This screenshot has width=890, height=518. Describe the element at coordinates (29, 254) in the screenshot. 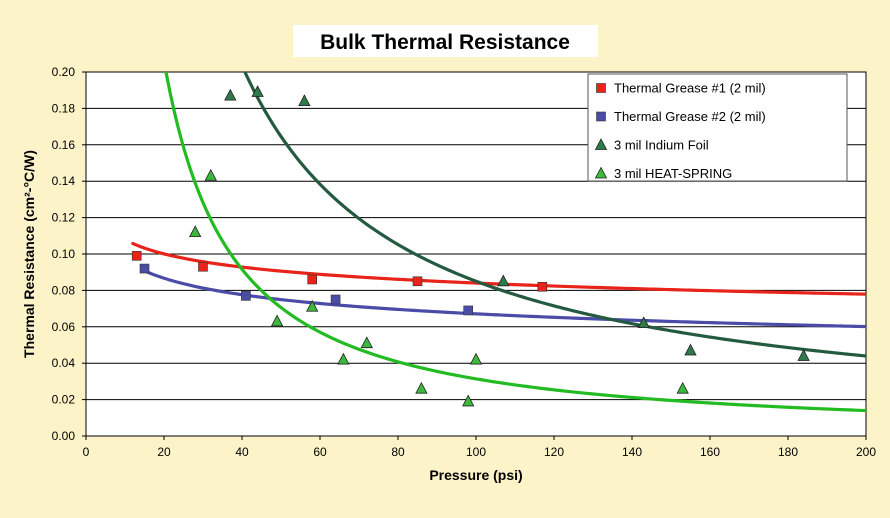

I see `y-axis-label: Thermal Resistance (cm²-°C/W)` at that location.